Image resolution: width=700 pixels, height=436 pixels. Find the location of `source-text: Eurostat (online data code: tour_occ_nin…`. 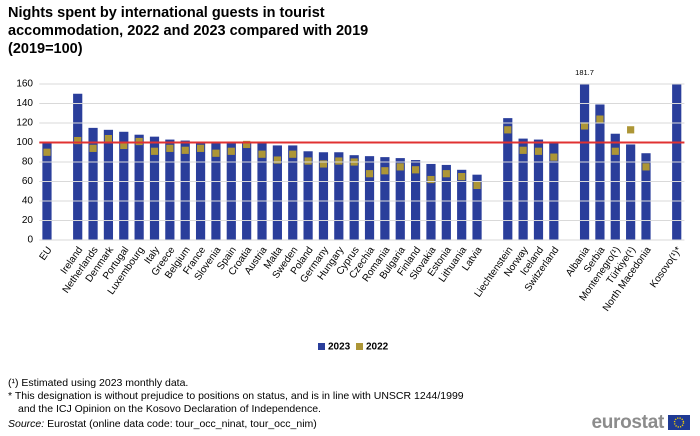

source-text: Eurostat (online data code: tour_occ_nin… is located at coordinates (182, 424).